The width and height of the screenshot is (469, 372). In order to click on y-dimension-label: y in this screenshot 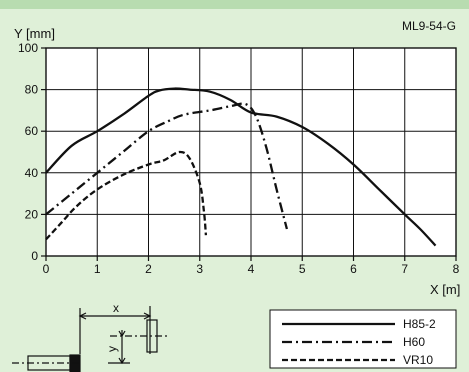, I will do `click(112, 349)`.